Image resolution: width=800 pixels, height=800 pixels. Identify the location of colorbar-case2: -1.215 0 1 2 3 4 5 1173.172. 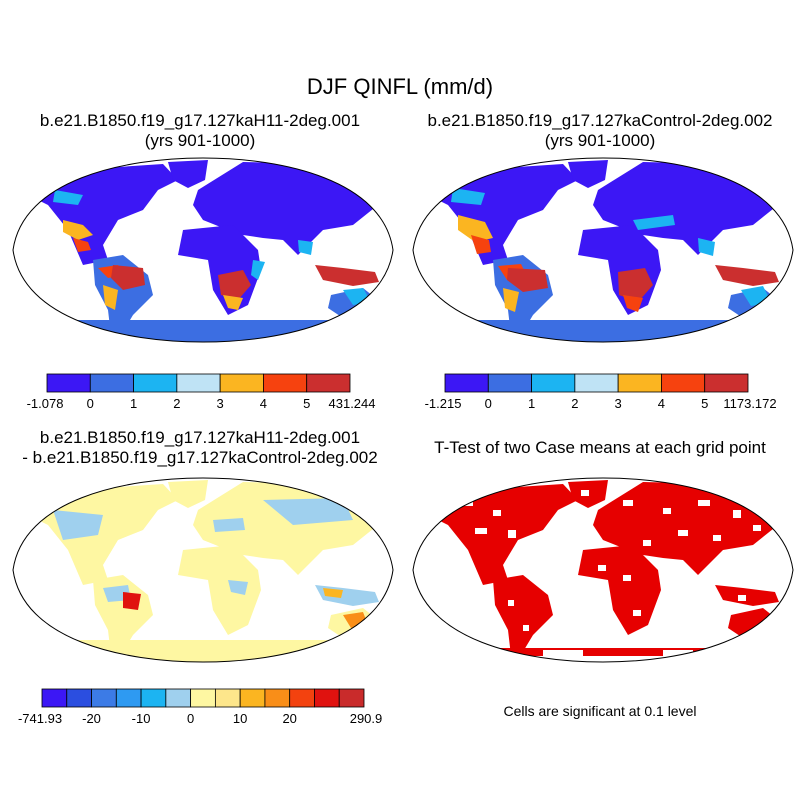
(601, 392).